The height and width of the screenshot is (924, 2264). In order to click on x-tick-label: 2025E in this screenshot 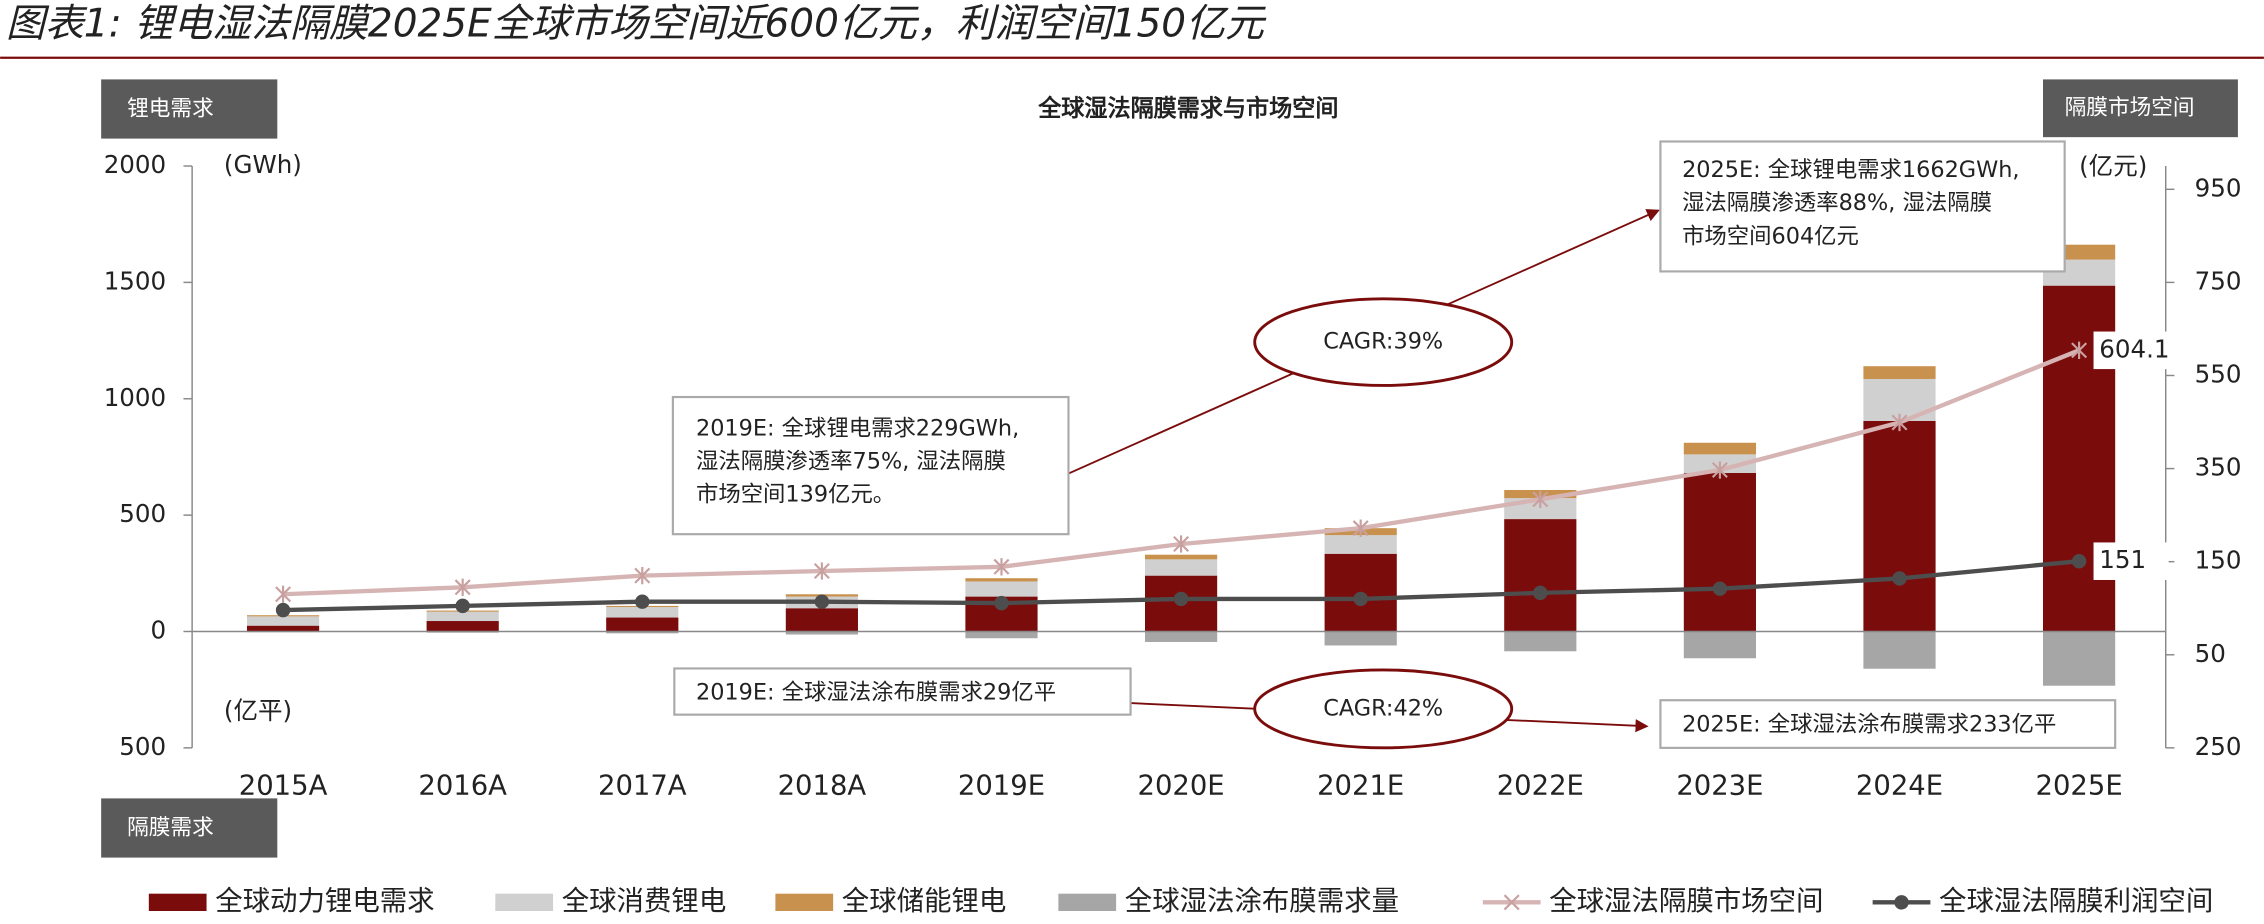, I will do `click(2079, 785)`.